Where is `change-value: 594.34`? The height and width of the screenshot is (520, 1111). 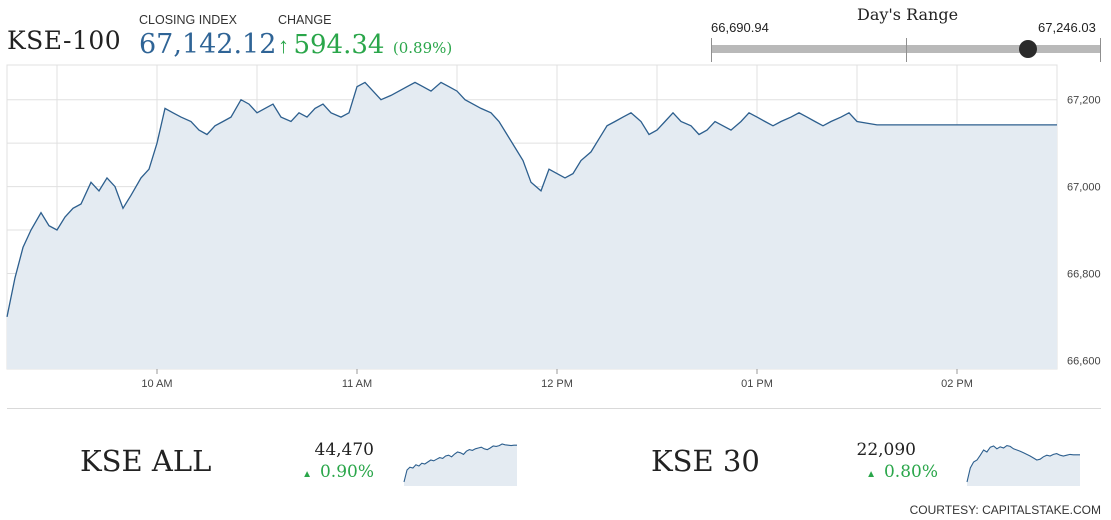
change-value: 594.34 is located at coordinates (339, 45).